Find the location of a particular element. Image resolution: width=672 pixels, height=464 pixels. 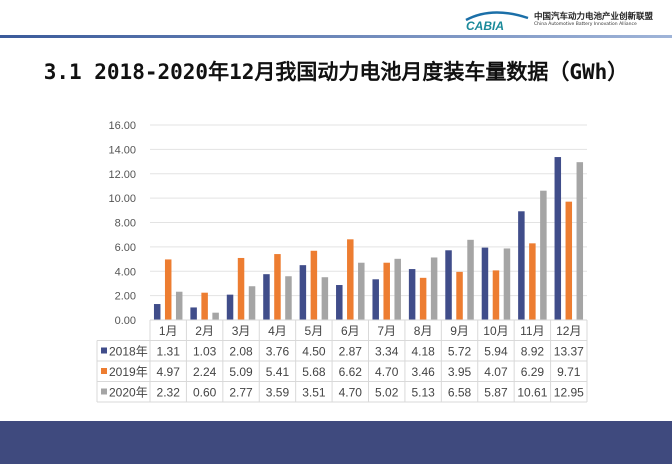

y-tick-label: 14.00 is located at coordinates (122, 150).